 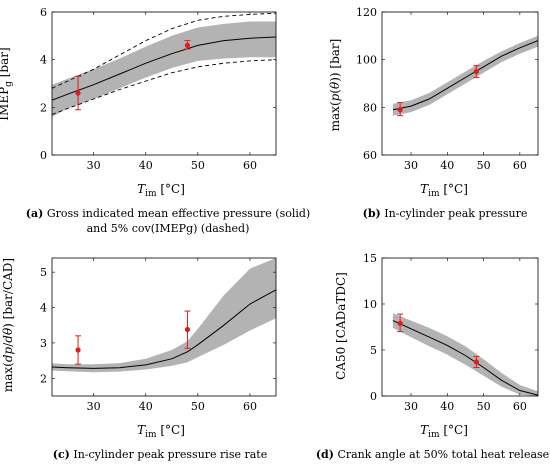 I want to click on panel-d-ylabel: CA50 [CADaTDC], so click(x=341, y=326).